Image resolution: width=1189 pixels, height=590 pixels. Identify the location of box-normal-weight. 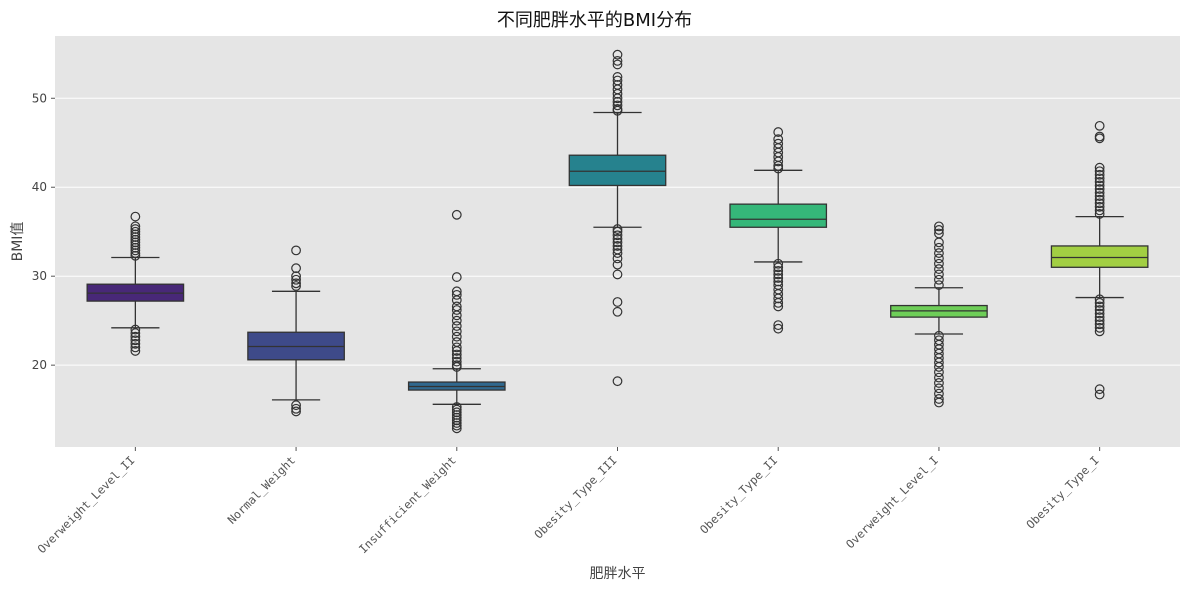
(296, 331).